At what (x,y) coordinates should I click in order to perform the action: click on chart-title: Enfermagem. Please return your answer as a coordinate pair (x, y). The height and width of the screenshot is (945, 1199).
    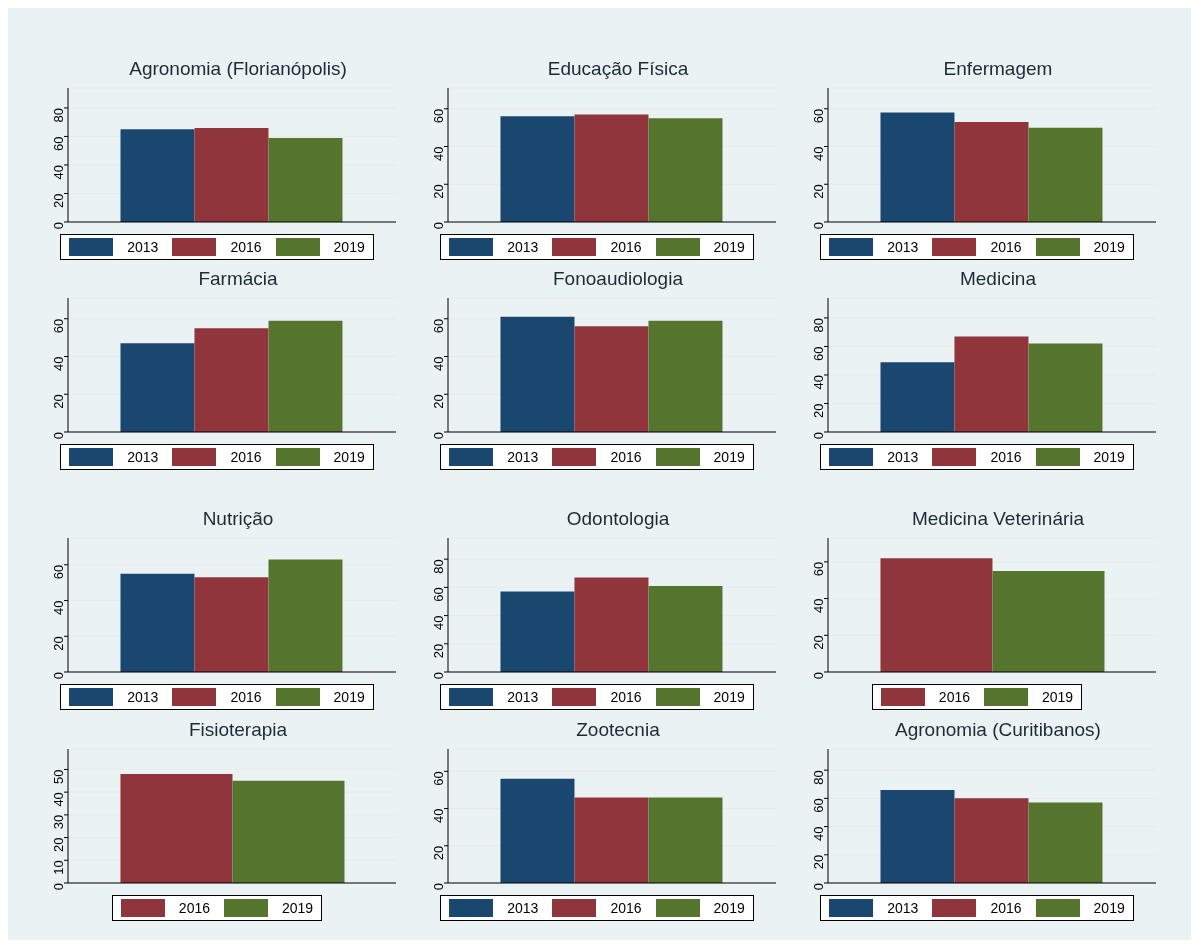
    Looking at the image, I should click on (998, 69).